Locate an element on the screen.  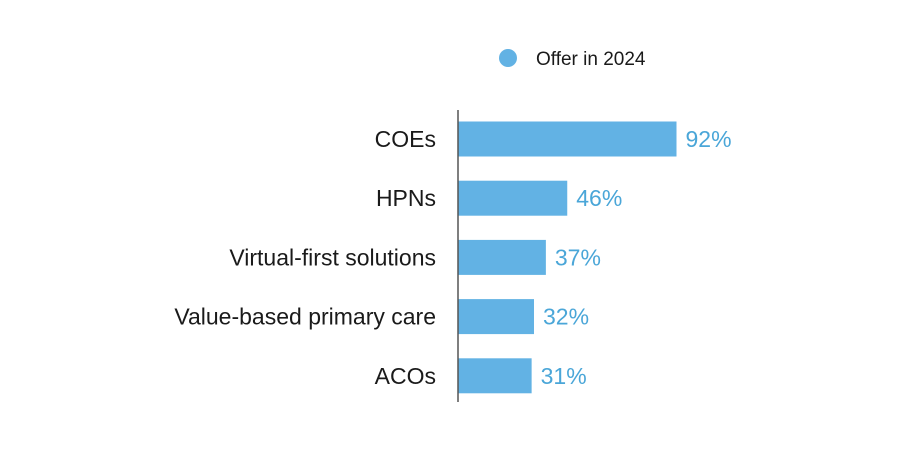
category-label: HPNs is located at coordinates (406, 198).